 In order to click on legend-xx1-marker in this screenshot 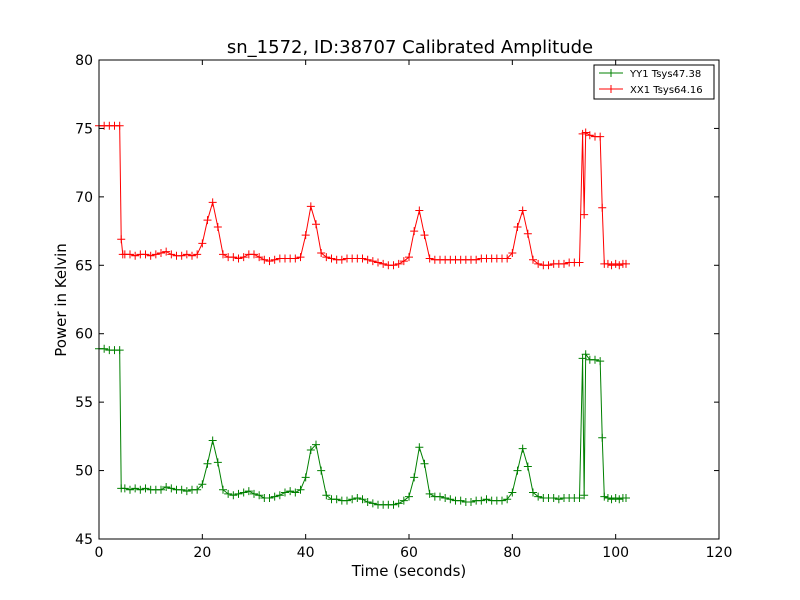, I will do `click(611, 89)`.